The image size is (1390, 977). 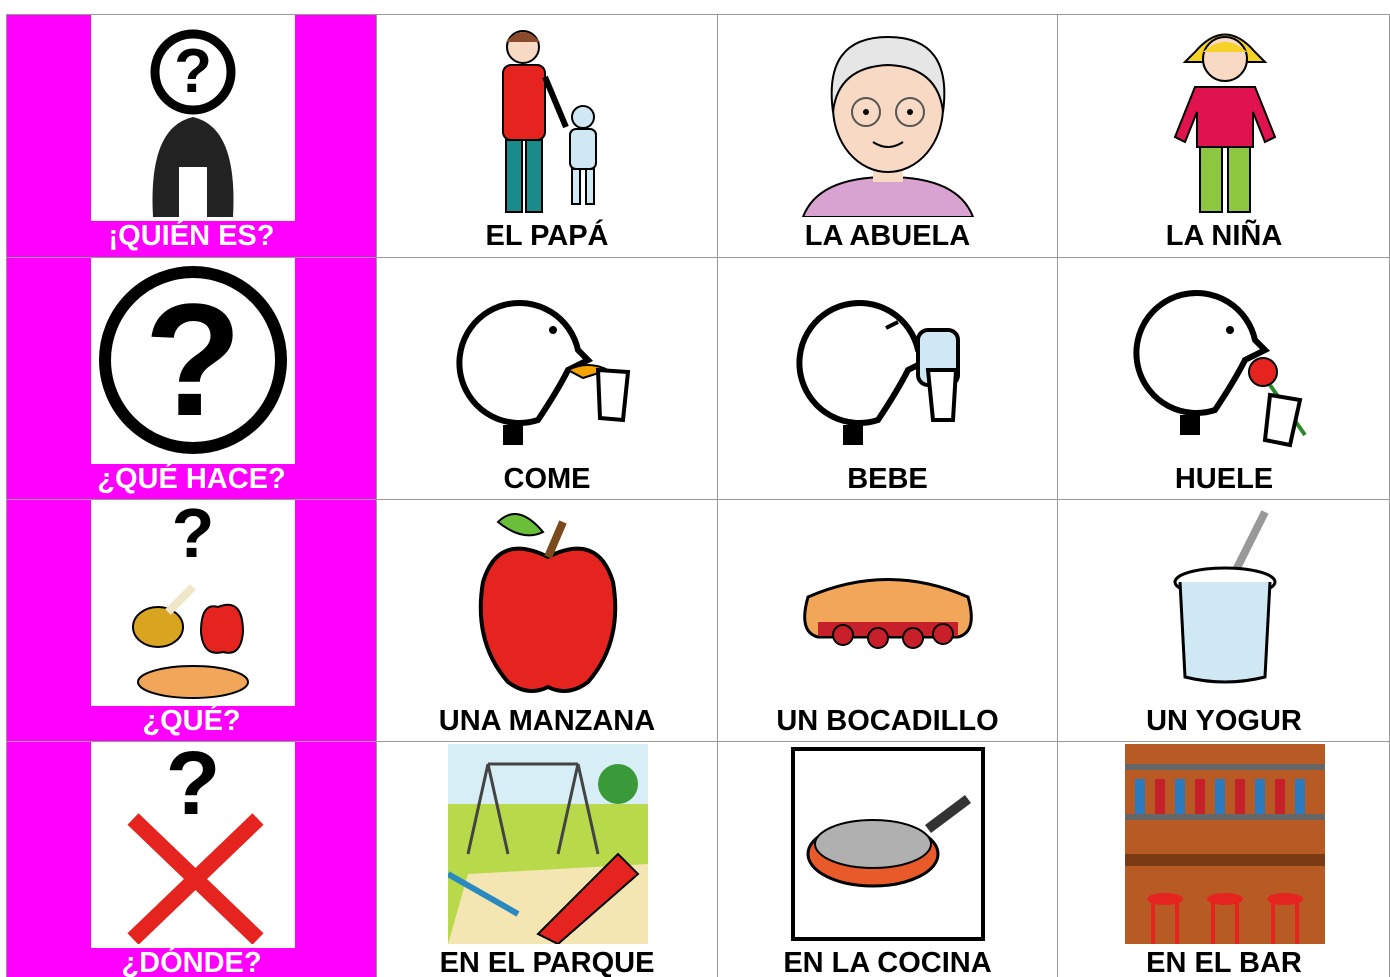 I want to click on question-cell: ? ¿DÓNDE?, so click(x=191, y=859).